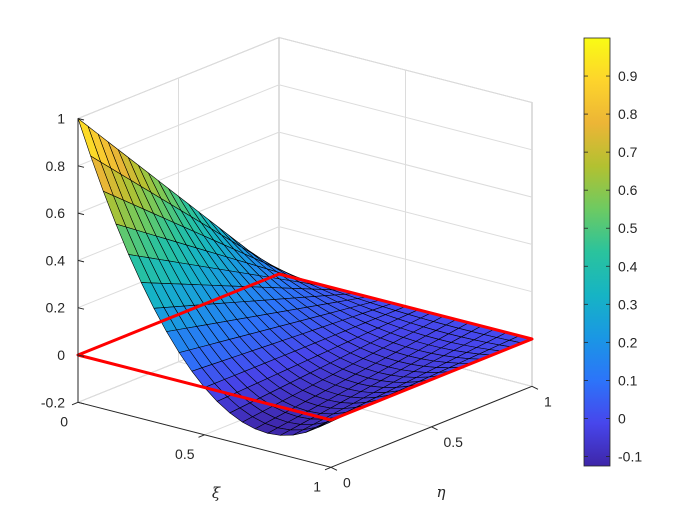 This screenshot has height=525, width=700. What do you see at coordinates (622, 418) in the screenshot?
I see `colorbar-tick-label: 0` at bounding box center [622, 418].